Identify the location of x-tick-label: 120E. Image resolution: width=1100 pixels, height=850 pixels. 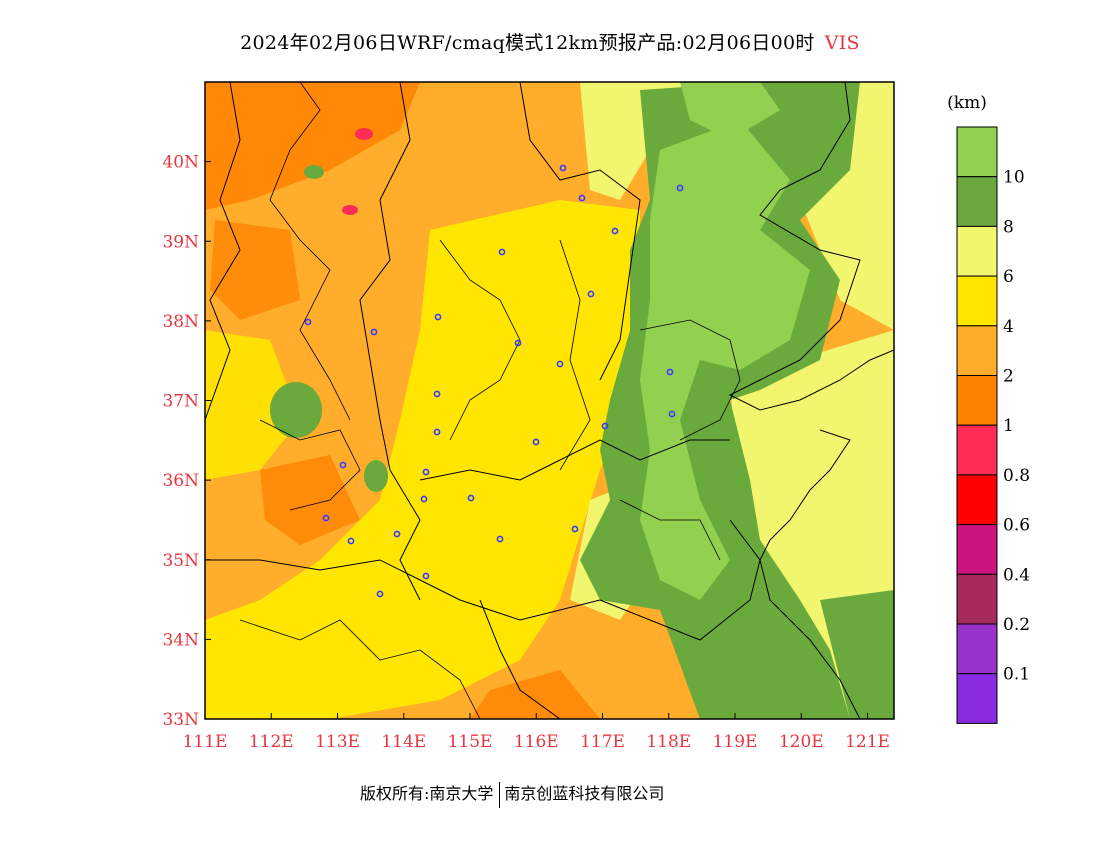
(801, 742).